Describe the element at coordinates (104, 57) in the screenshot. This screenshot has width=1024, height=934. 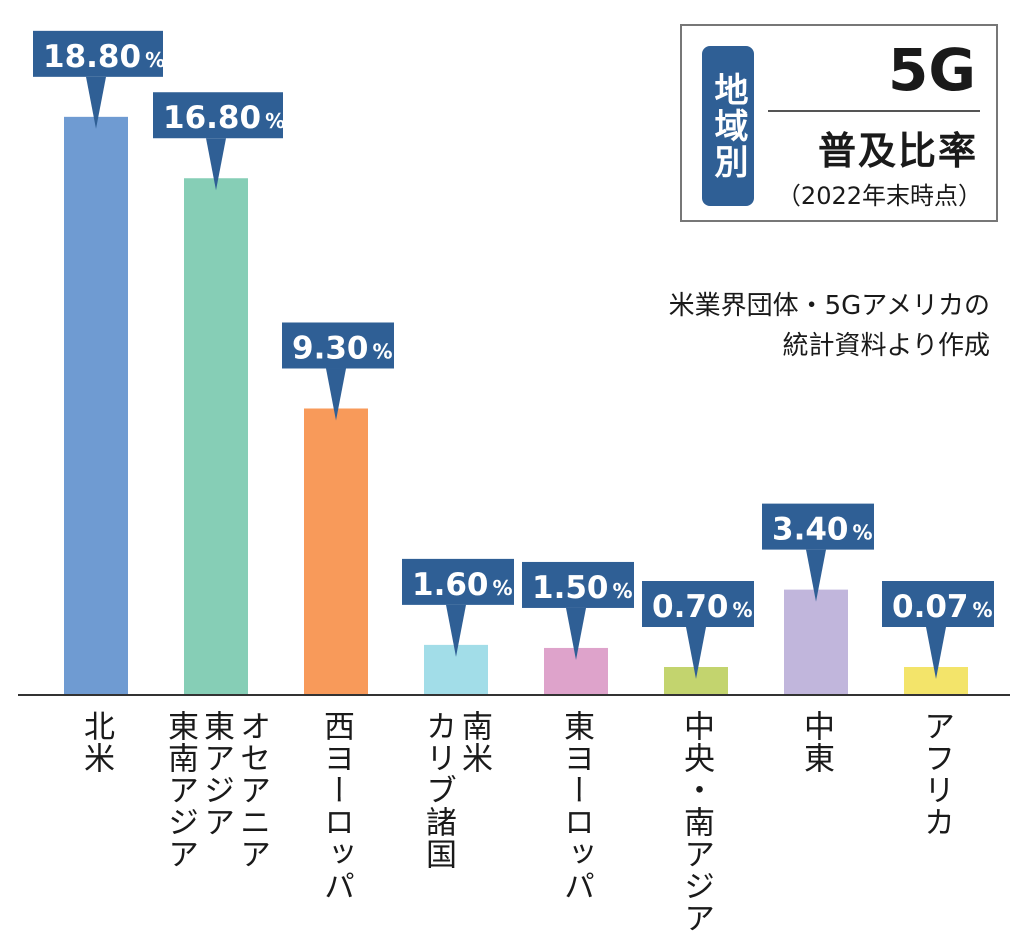
I see `value-label: 18.80%` at that location.